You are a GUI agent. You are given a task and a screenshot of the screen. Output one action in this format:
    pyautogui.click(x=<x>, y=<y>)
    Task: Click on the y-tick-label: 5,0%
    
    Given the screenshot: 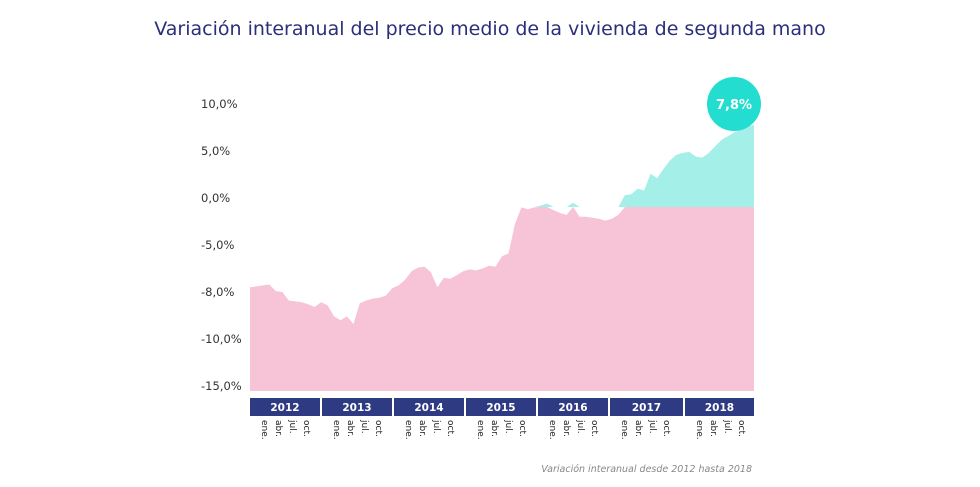 What is the action you would take?
    pyautogui.click(x=215, y=151)
    